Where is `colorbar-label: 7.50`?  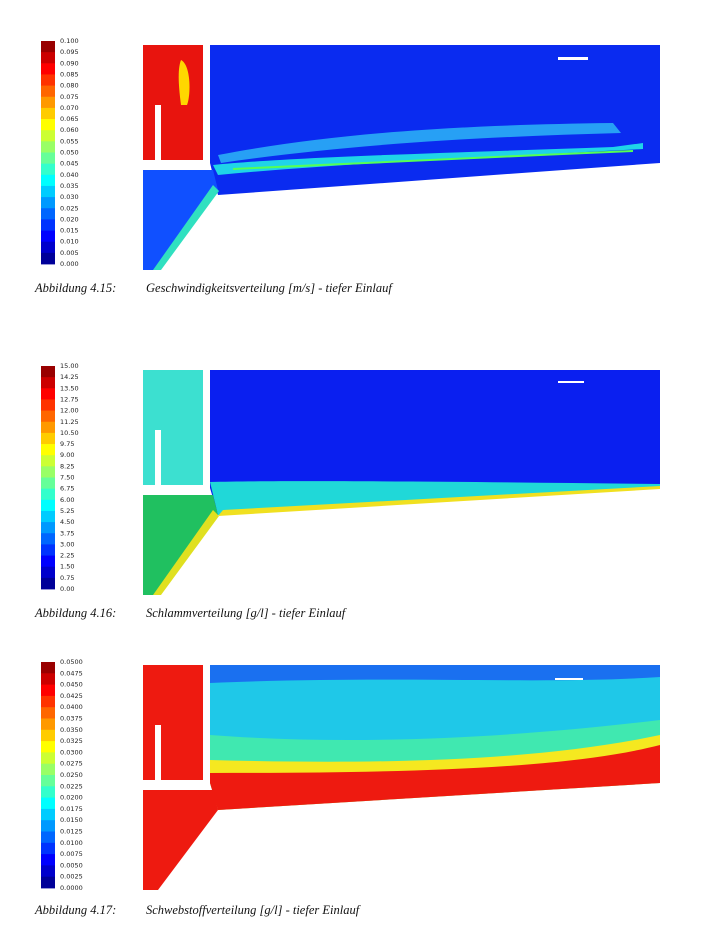
colorbar-label: 7.50 is located at coordinates (67, 478).